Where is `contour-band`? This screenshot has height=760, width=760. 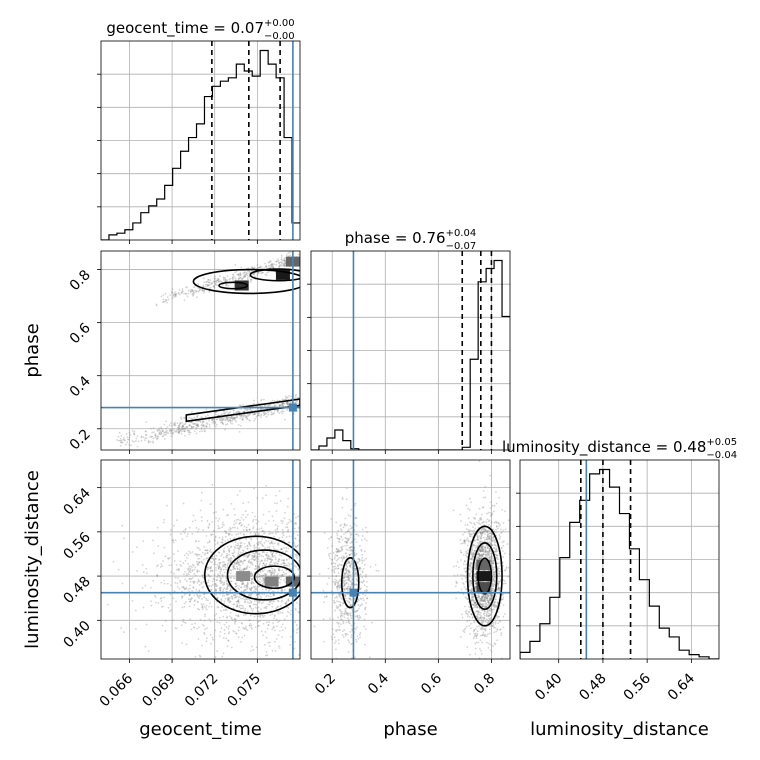
contour-band is located at coordinates (242, 410).